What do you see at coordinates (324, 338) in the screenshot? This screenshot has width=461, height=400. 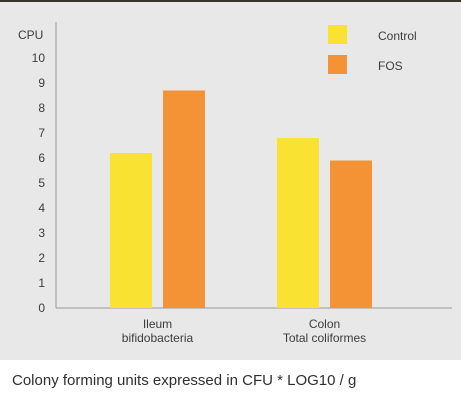 I see `x-category-label: Total coliformes` at bounding box center [324, 338].